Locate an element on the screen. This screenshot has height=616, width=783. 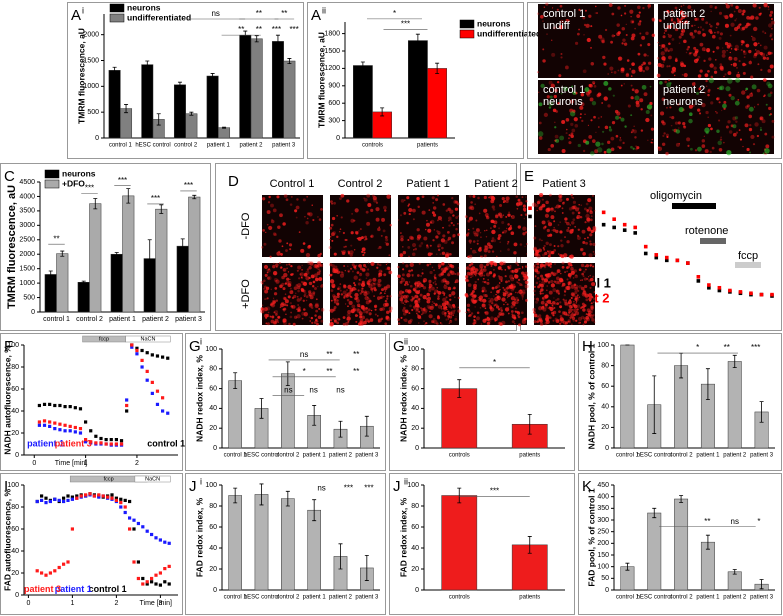
micrograph is located at coordinates (716, 117).